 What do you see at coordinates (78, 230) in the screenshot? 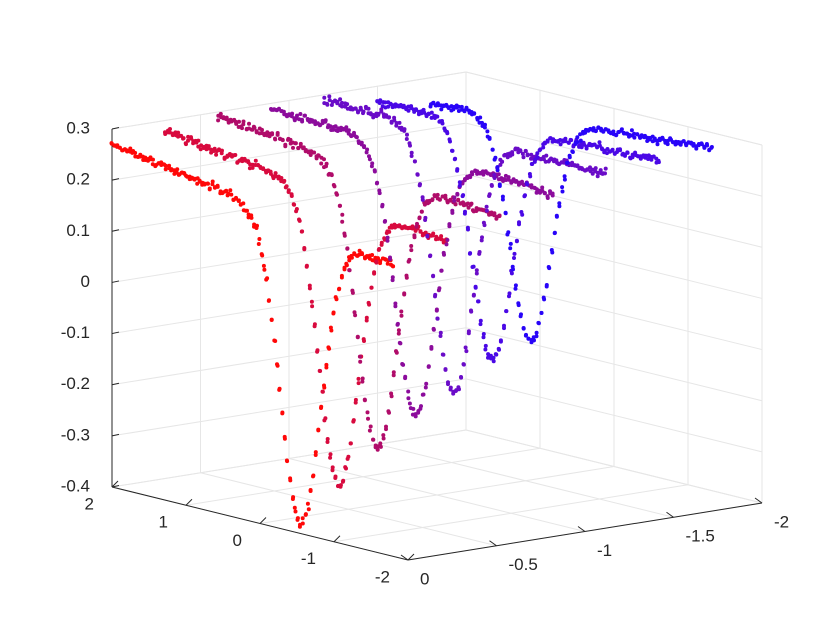
I see `z-tick-label: 0.1` at bounding box center [78, 230].